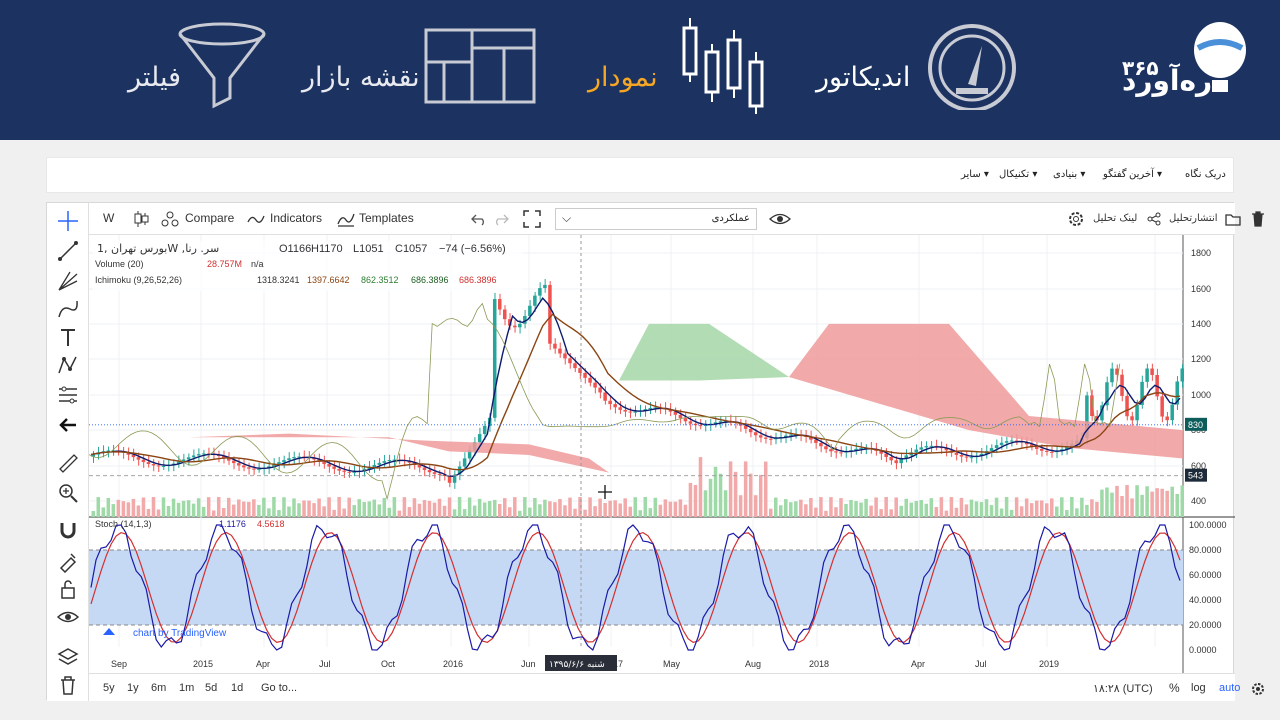 This screenshot has height=720, width=1280. Describe the element at coordinates (68, 309) in the screenshot. I see `brush-icon` at that location.